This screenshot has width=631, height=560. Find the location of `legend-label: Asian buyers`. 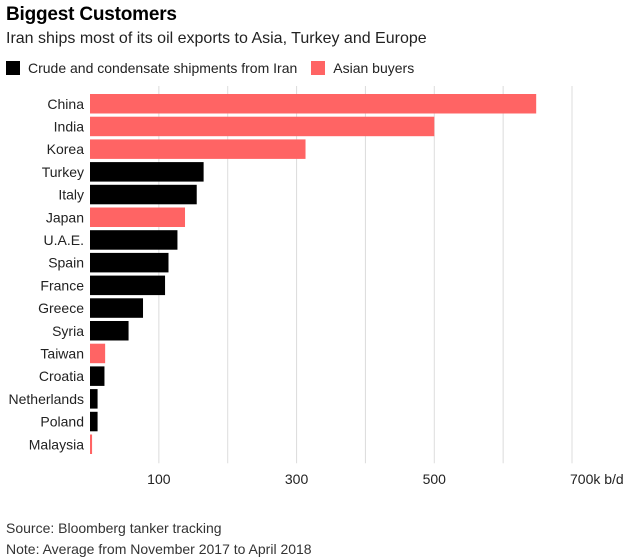

legend-label: Asian buyers is located at coordinates (374, 68).